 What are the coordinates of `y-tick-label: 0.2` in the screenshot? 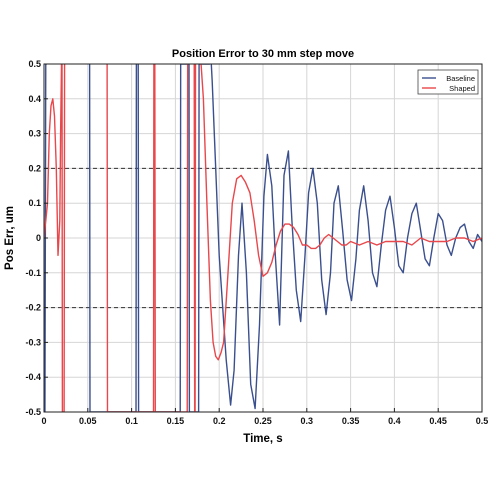 It's located at (34, 168).